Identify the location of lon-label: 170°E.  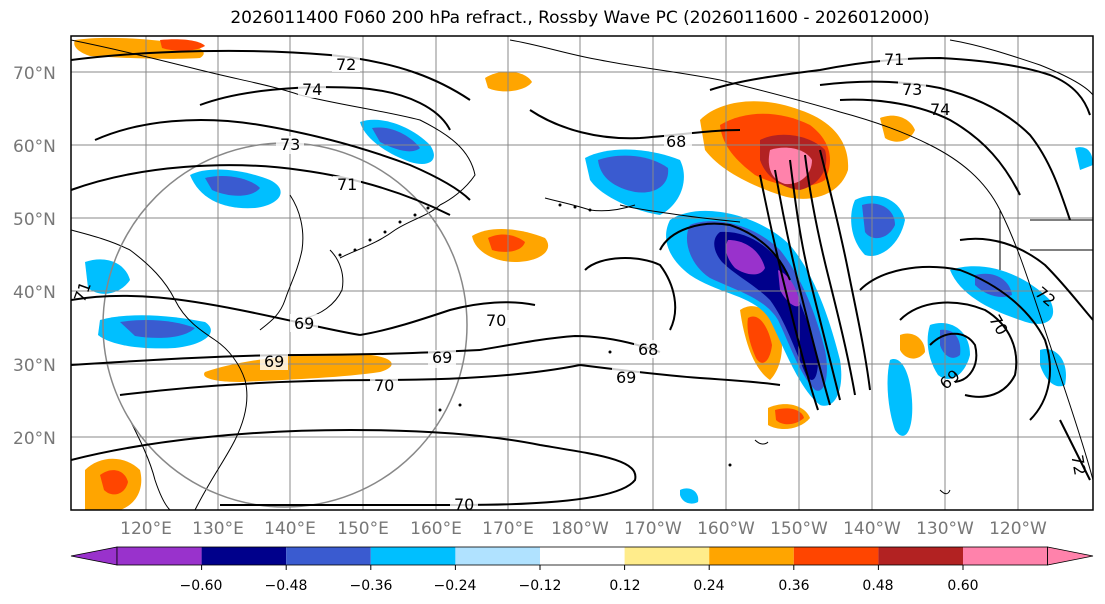
(508, 529).